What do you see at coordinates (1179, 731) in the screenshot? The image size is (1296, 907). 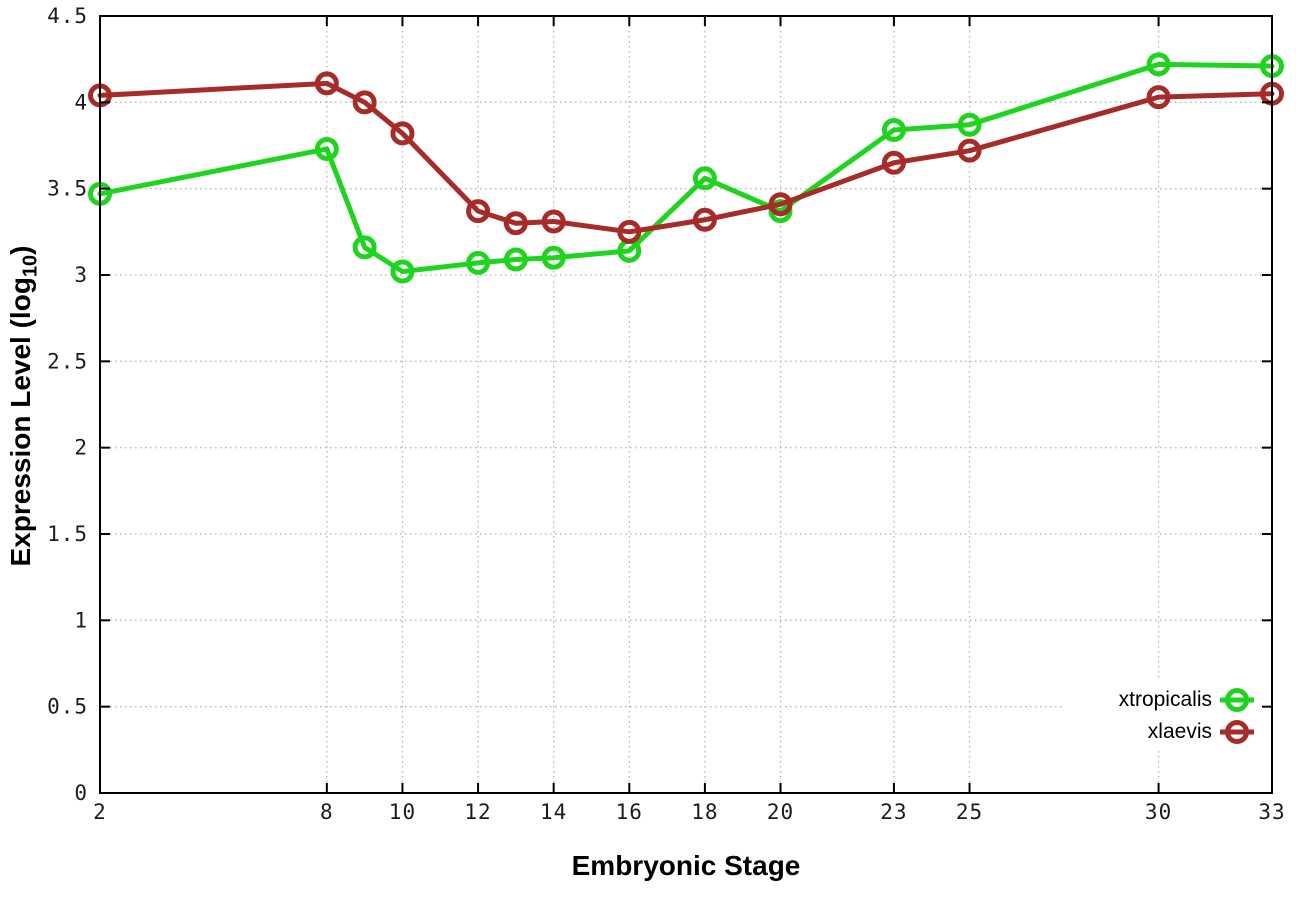 I see `legend-label-xlaevis: xlaevis` at bounding box center [1179, 731].